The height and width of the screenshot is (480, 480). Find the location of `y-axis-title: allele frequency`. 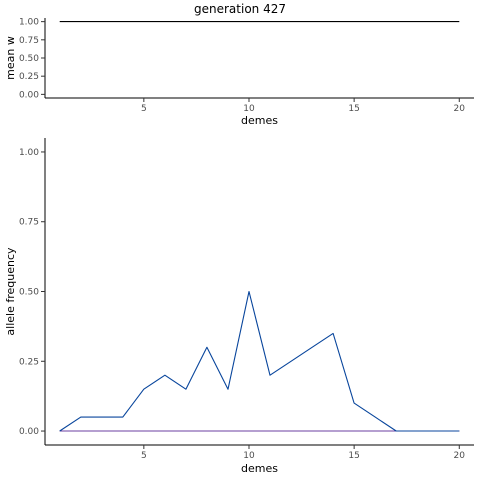

y-axis-title: allele frequency is located at coordinates (10, 291).